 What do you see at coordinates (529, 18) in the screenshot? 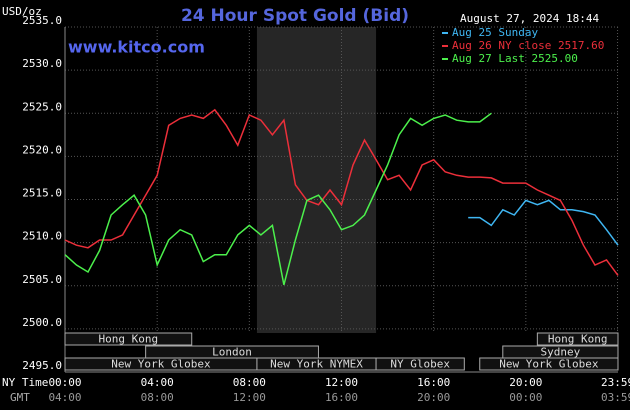
I see `timestamp: August 27, 2024 18:44` at bounding box center [529, 18].